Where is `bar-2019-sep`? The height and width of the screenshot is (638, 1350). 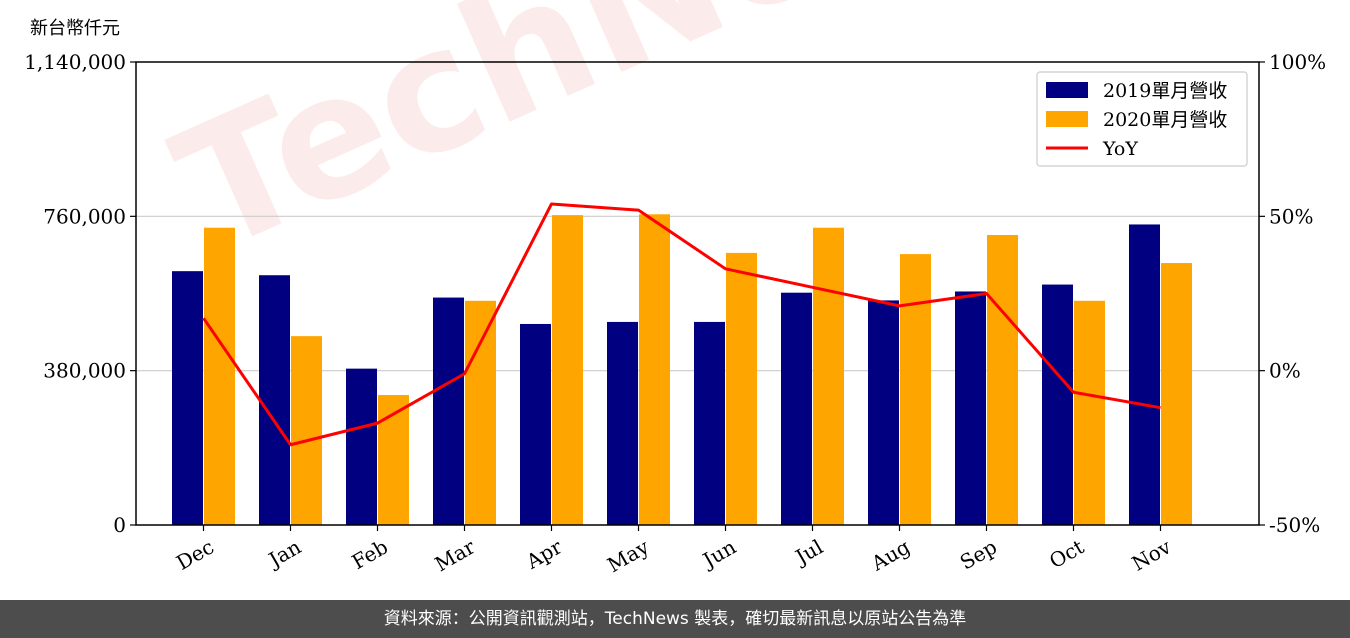 bar-2019-sep is located at coordinates (970, 408).